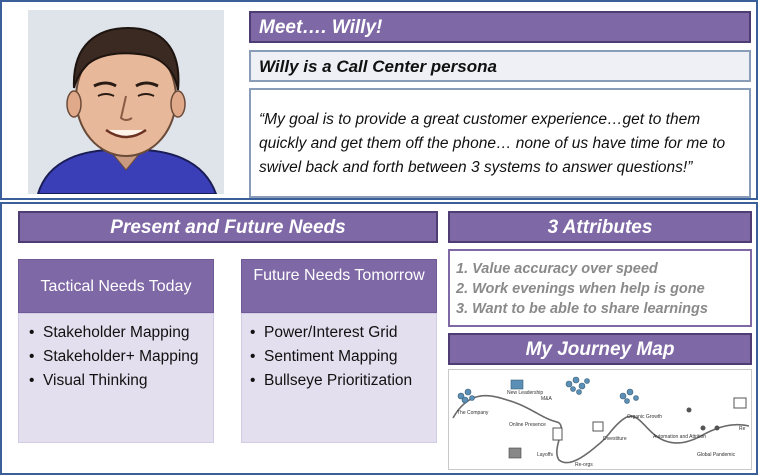  Describe the element at coordinates (339, 286) in the screenshot. I see `future-needs-heading: Future Needs Tomorrow` at that location.